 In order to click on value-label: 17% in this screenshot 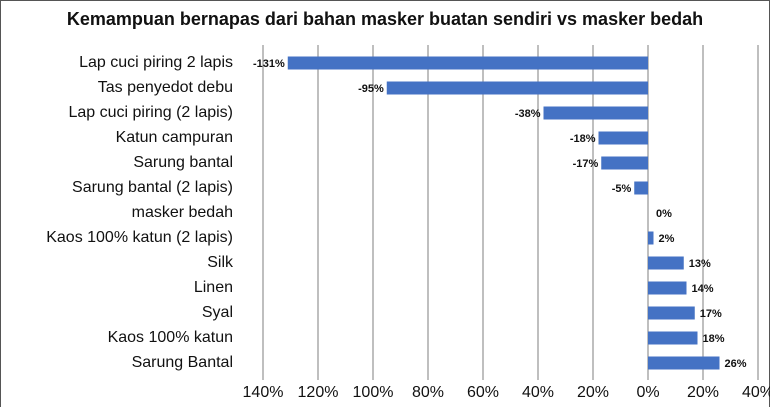, I will do `click(711, 314)`.